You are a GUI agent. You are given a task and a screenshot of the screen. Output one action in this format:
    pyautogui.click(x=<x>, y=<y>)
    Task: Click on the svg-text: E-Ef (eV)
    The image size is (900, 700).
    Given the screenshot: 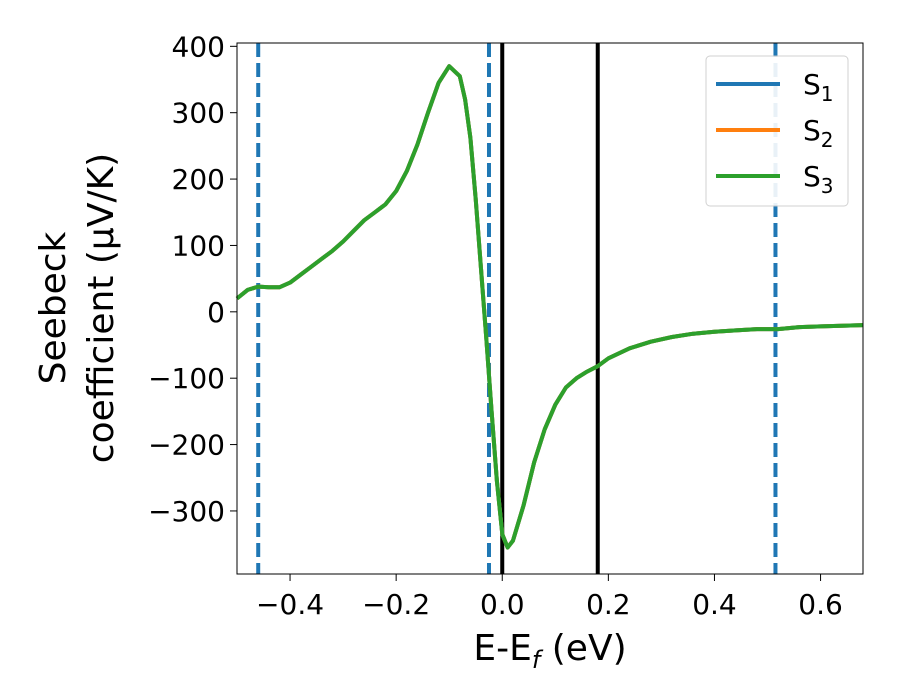 What is the action you would take?
    pyautogui.click(x=549, y=651)
    